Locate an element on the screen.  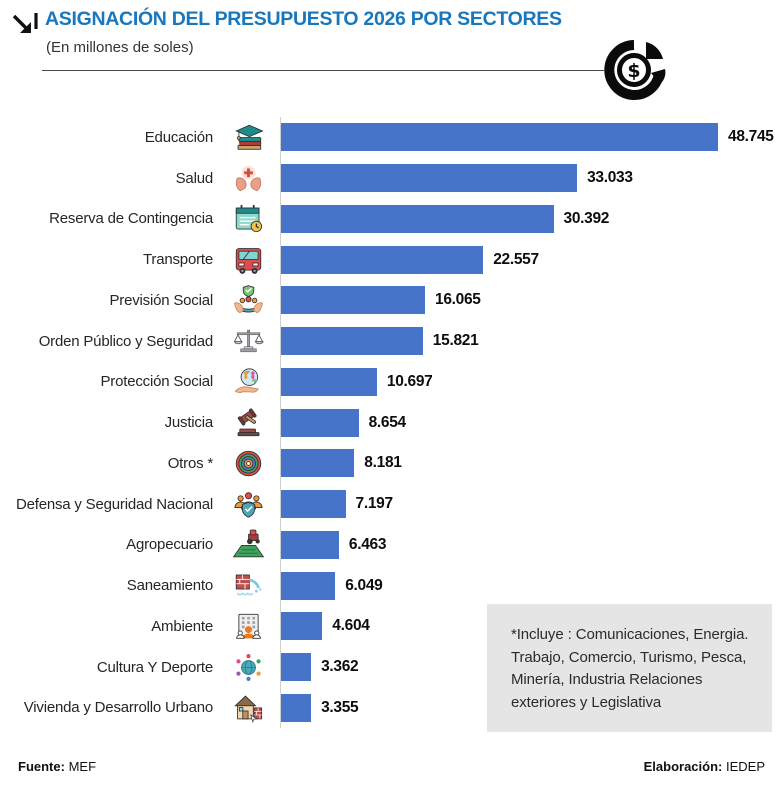
bar-track: 8.181 is located at coordinates (527, 463).